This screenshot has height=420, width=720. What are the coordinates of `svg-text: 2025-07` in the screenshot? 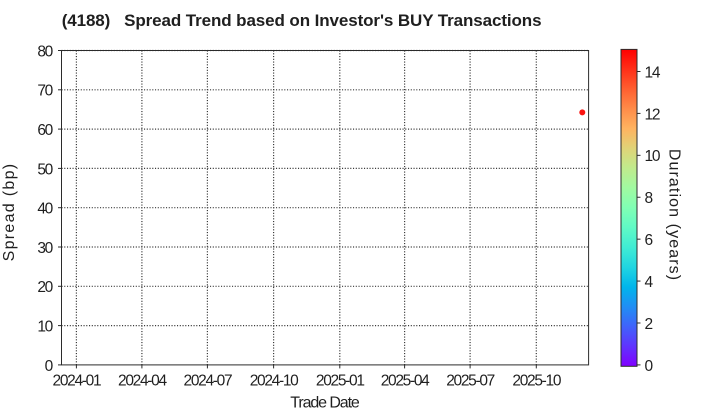 It's located at (470, 380).